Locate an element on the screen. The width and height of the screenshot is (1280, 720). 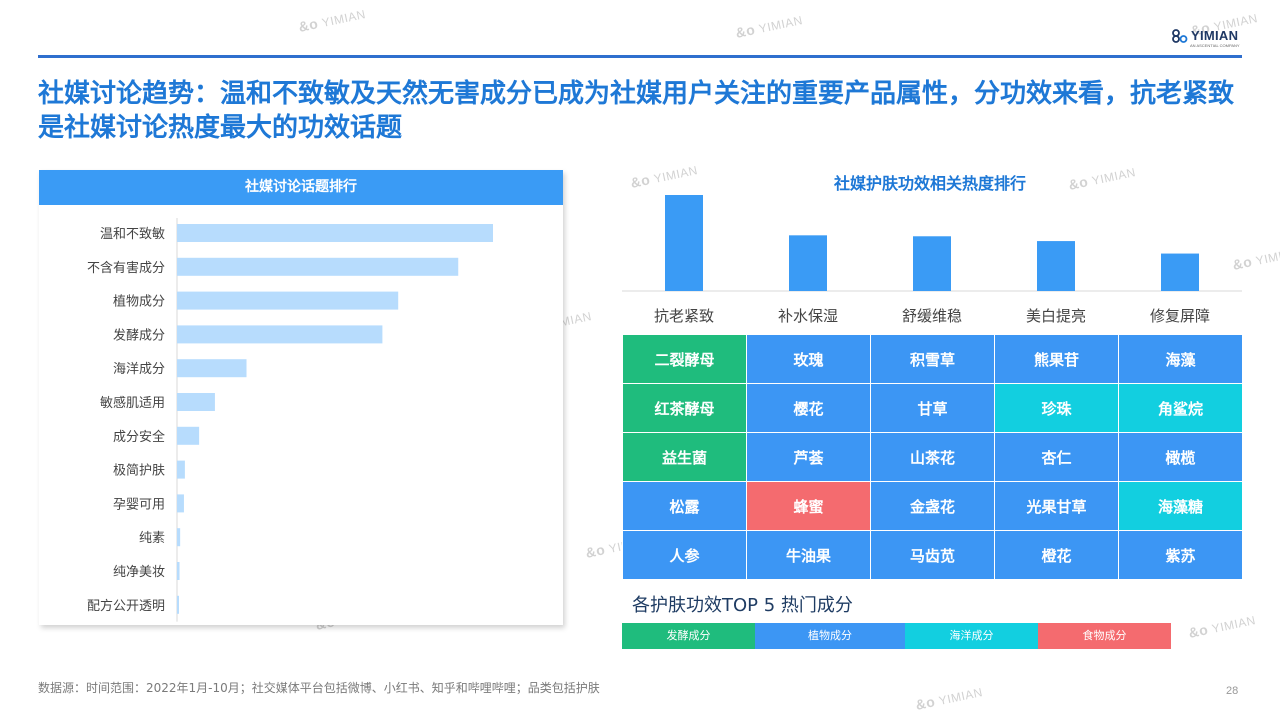
topic-label: 孕婴可用 is located at coordinates (139, 504).